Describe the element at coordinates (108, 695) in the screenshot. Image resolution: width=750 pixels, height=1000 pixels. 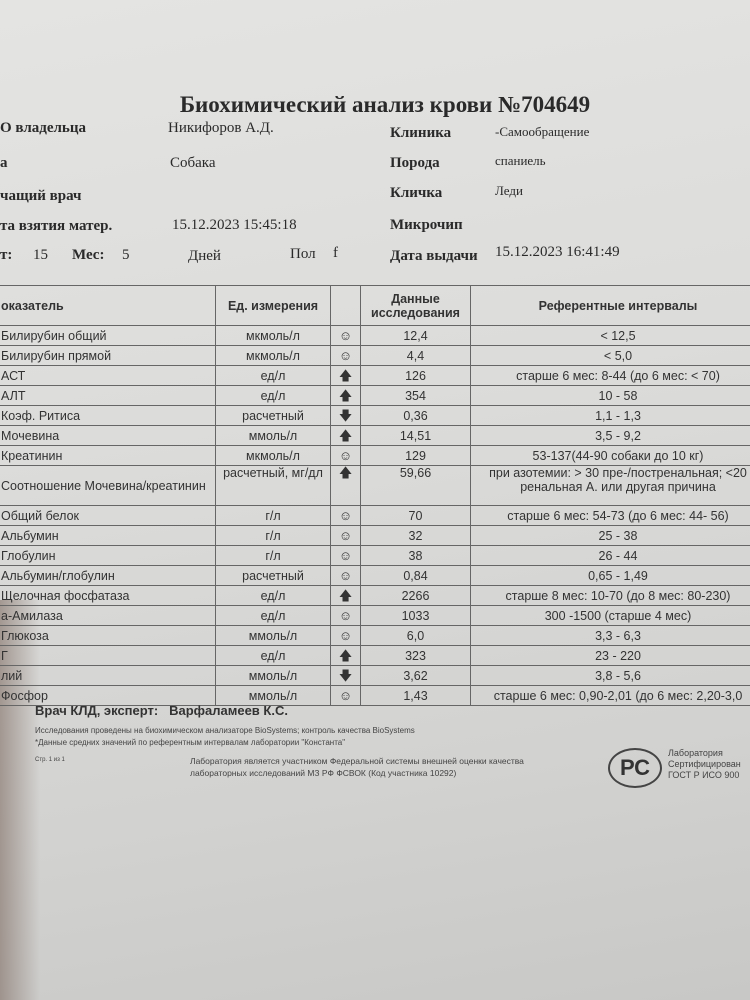
I see `indicator-name: Фосфор` at that location.